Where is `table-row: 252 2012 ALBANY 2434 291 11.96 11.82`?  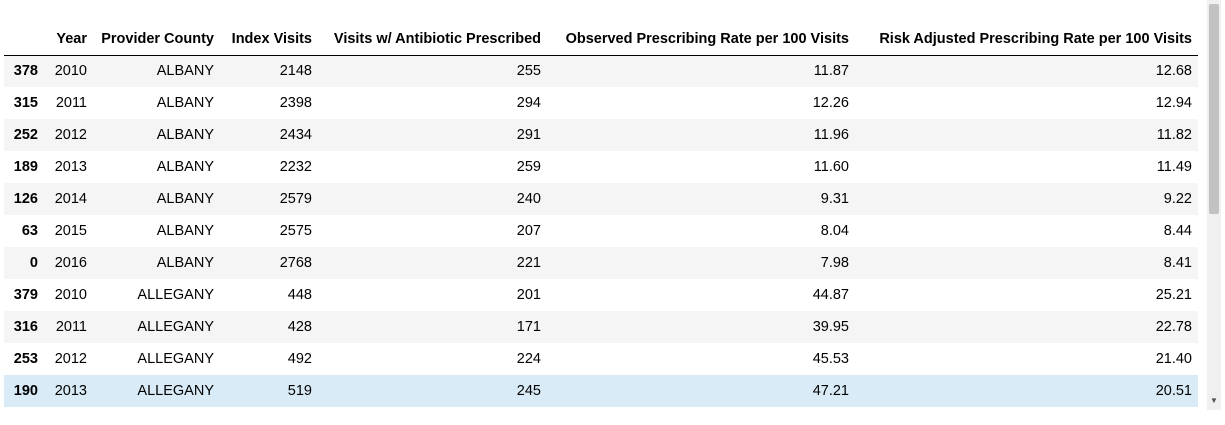 table-row: 252 2012 ALBANY 2434 291 11.96 11.82 is located at coordinates (601, 135).